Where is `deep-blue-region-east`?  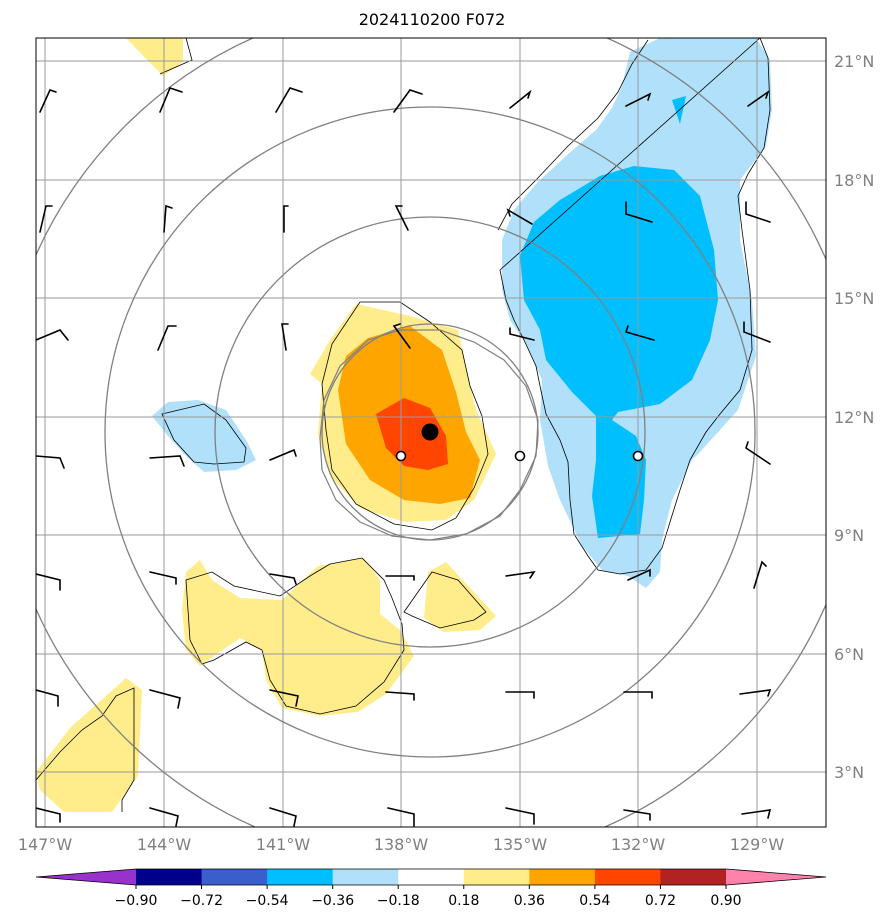
deep-blue-region-east is located at coordinates (619, 352).